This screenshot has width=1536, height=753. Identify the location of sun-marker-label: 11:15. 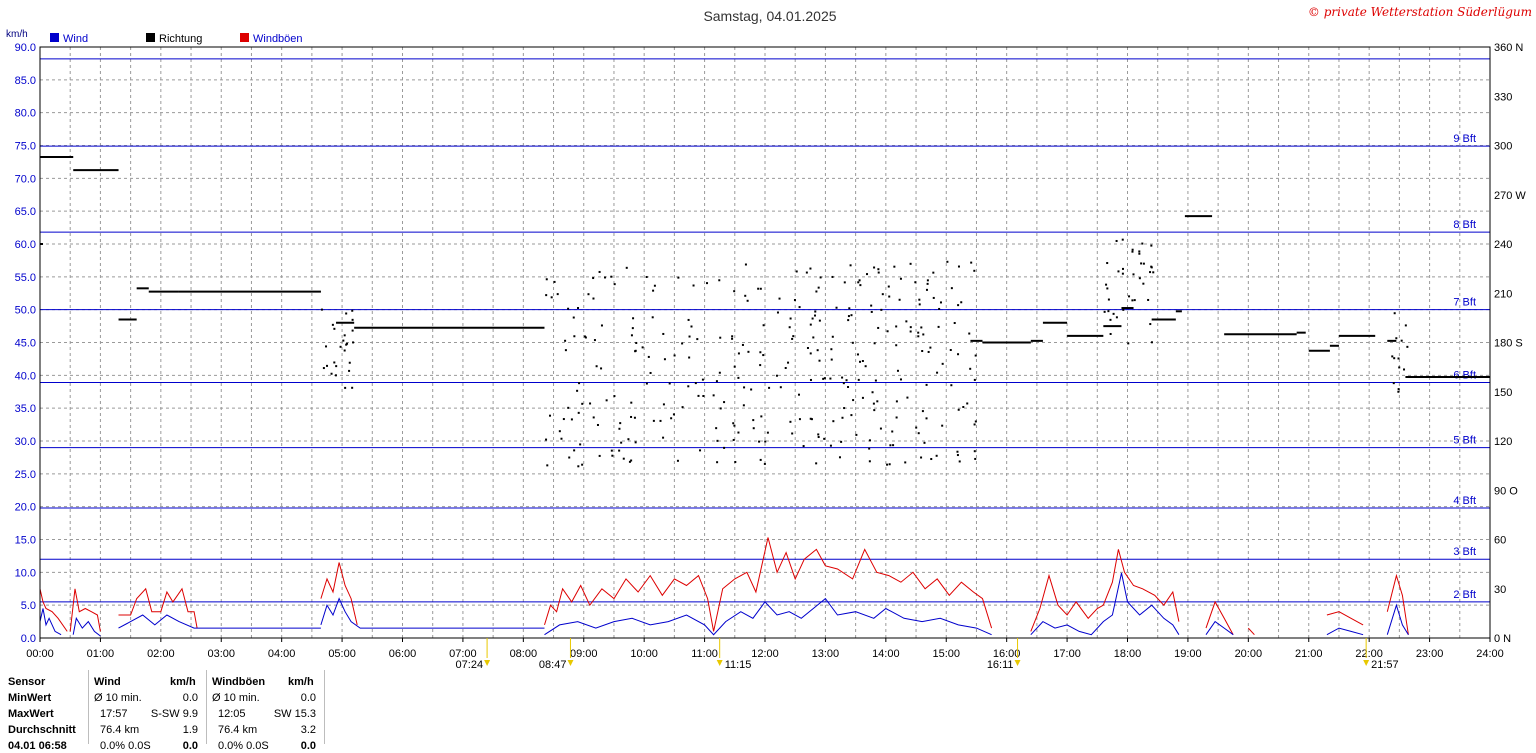
(738, 664).